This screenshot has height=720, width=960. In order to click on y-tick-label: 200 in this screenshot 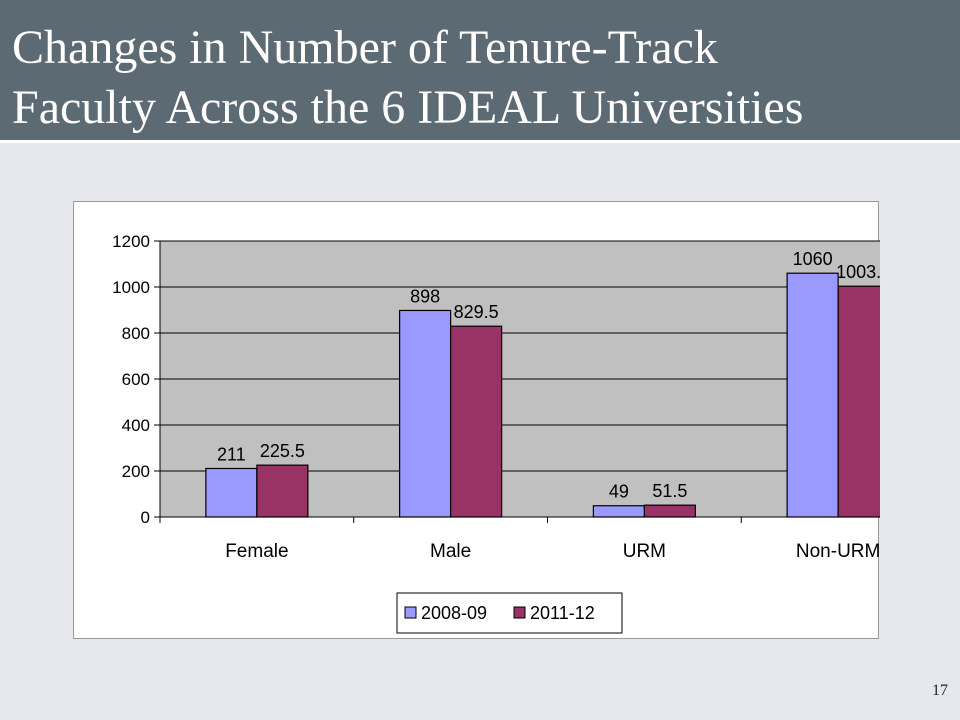, I will do `click(136, 471)`.